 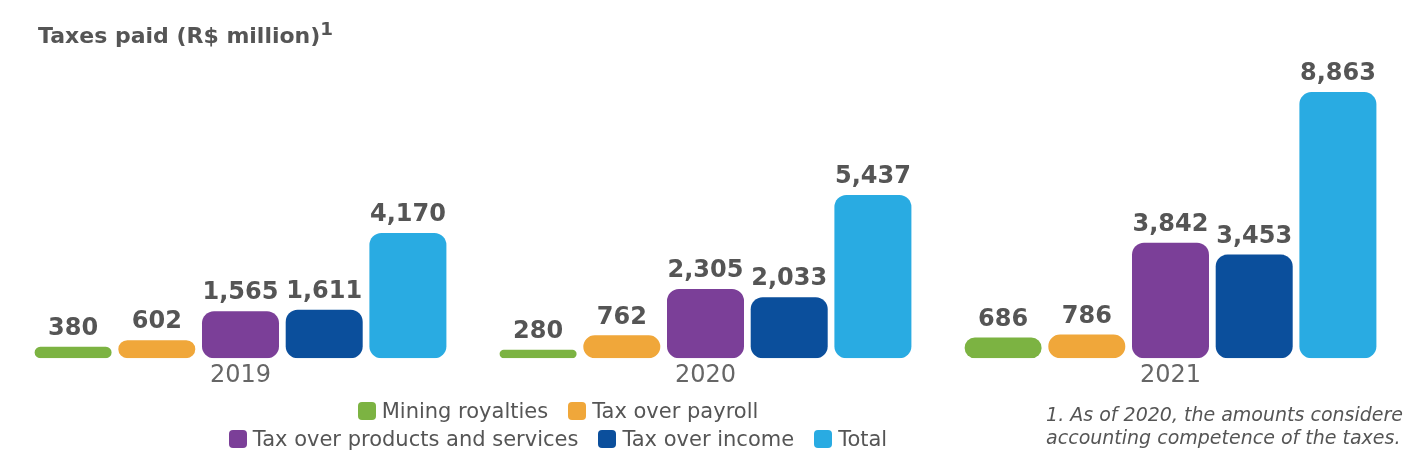 I want to click on legend-label: Tax over products and services, so click(x=415, y=439).